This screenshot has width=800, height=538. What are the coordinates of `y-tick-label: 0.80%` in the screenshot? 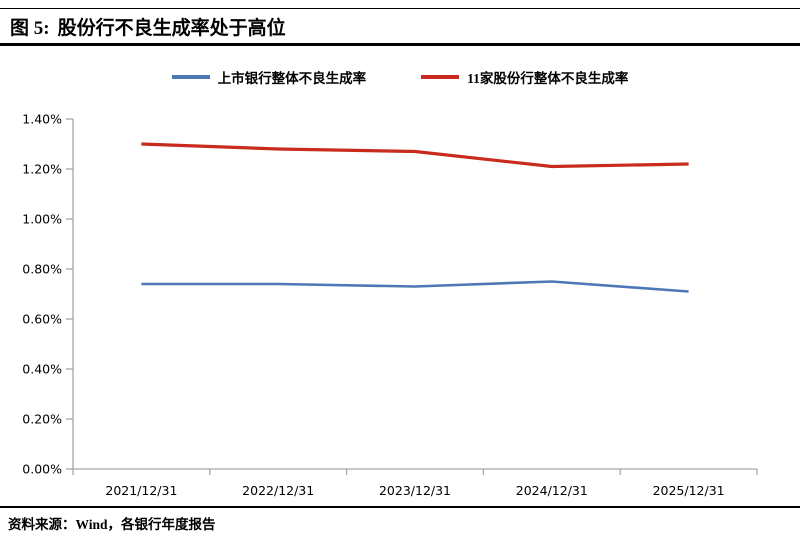 It's located at (42, 269).